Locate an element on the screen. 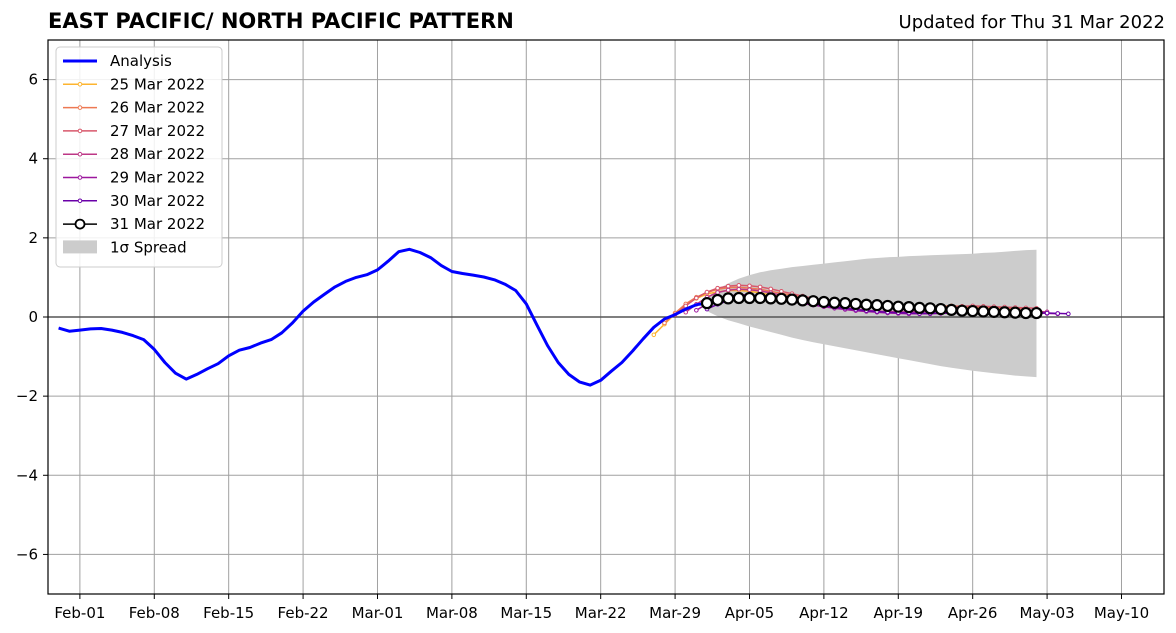 Image resolution: width=1176 pixels, height=633 pixels. legend-swatch is located at coordinates (80, 247).